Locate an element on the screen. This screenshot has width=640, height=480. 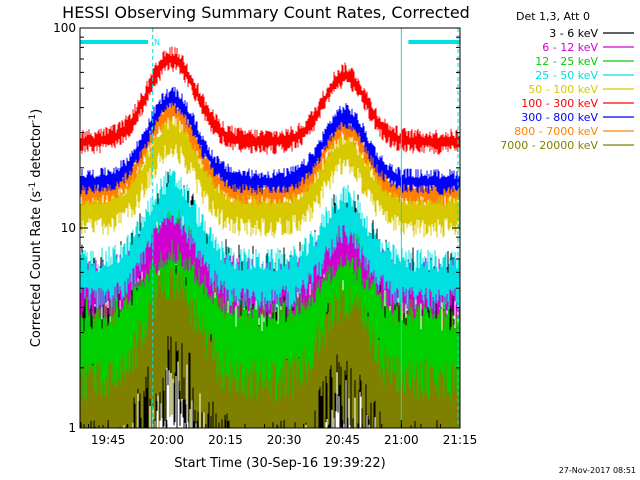
legend-label: 300 - 800 keV is located at coordinates (559, 117).